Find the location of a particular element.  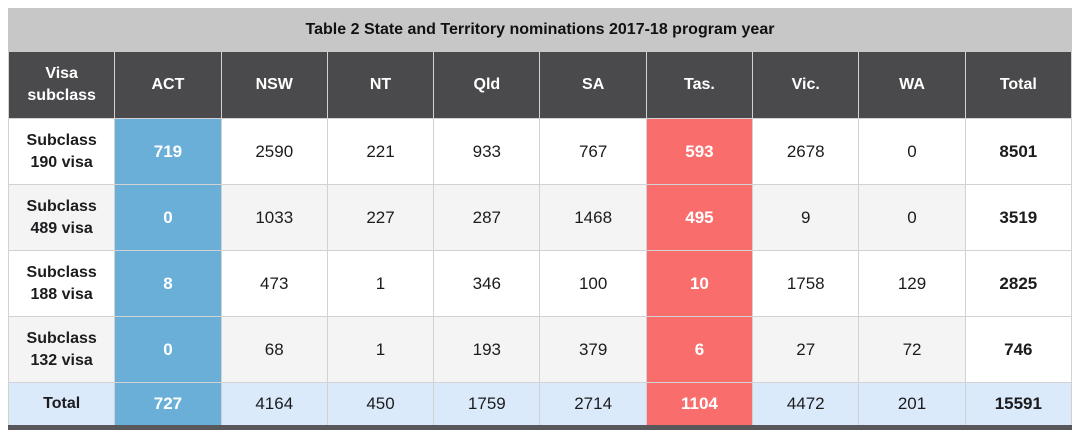

table-cell-vic-subclass-132-visa: 27 is located at coordinates (806, 349).